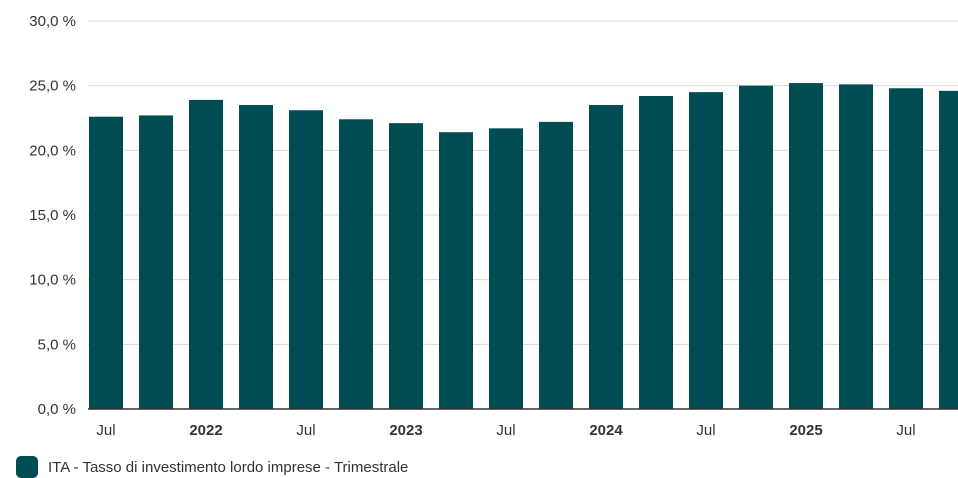 The height and width of the screenshot is (478, 958). What do you see at coordinates (52, 280) in the screenshot?
I see `y-tick-label: 10,0 %` at bounding box center [52, 280].